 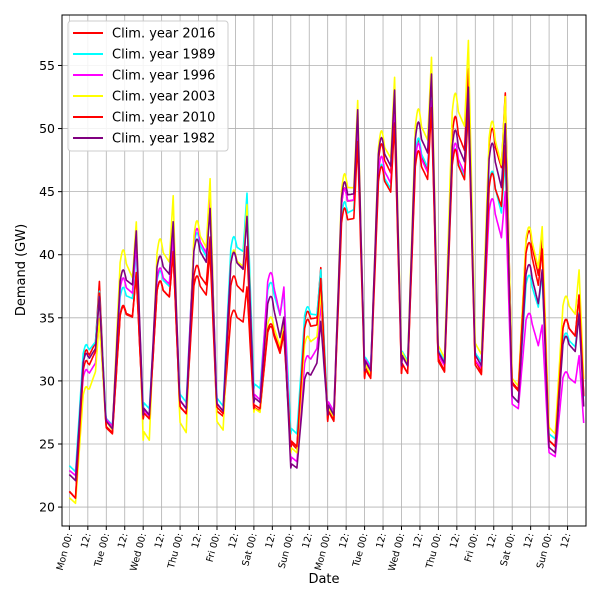 What do you see at coordinates (47, 380) in the screenshot?
I see `y-tick-label: 30` at bounding box center [47, 380].